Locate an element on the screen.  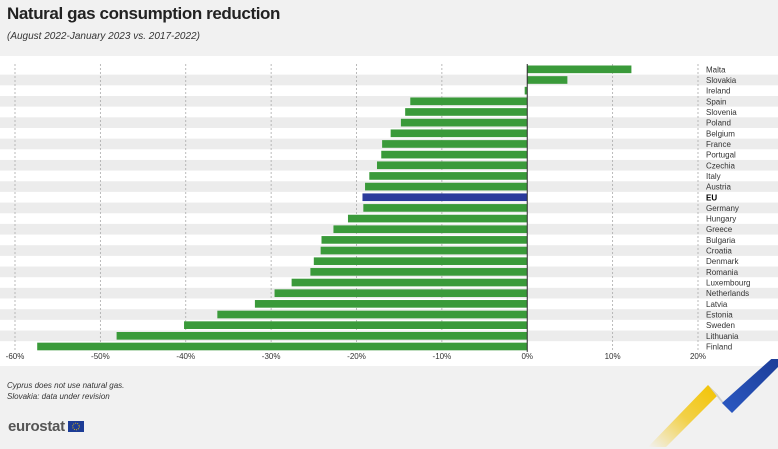
category-label: Portugal is located at coordinates (721, 155).